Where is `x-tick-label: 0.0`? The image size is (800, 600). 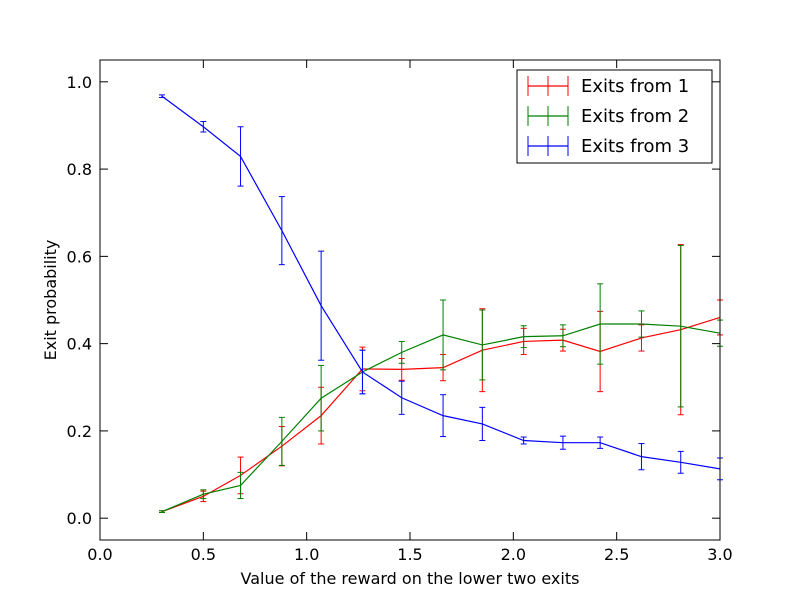
x-tick-label: 0.0 is located at coordinates (99, 554).